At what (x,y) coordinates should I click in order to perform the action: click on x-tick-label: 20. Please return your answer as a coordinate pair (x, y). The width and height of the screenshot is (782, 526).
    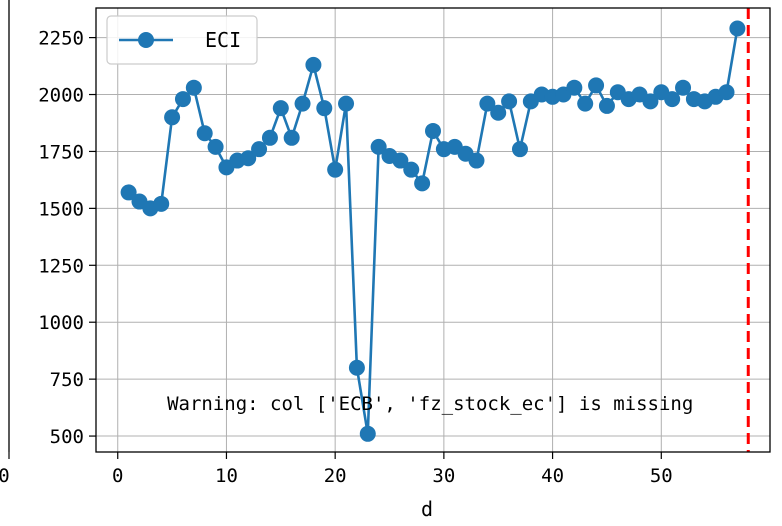
    Looking at the image, I should click on (335, 476).